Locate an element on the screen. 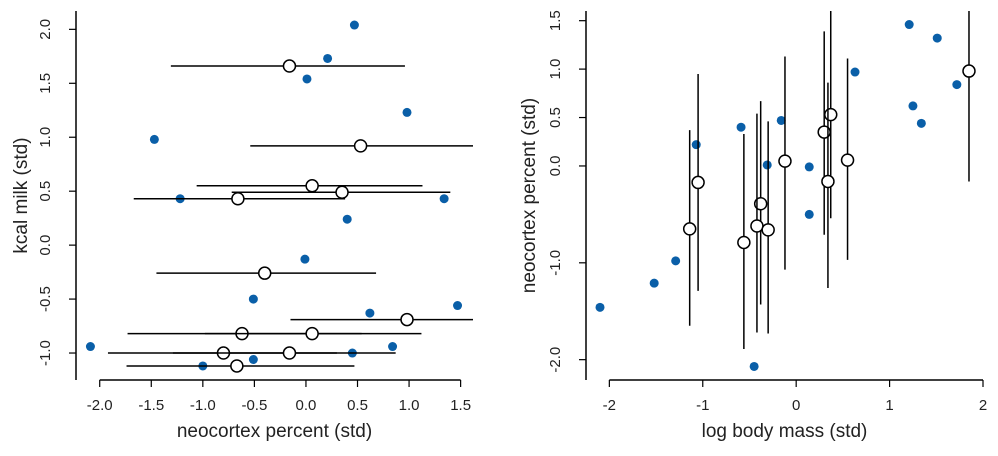  x-tick-label: 1 is located at coordinates (889, 405).